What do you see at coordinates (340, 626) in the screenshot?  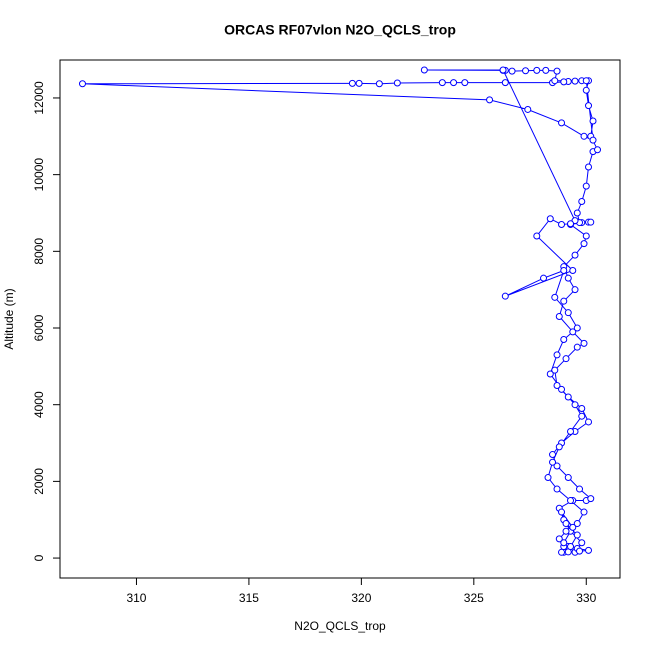 I see `x-axis-label: N2O_QCLS_trop` at bounding box center [340, 626].